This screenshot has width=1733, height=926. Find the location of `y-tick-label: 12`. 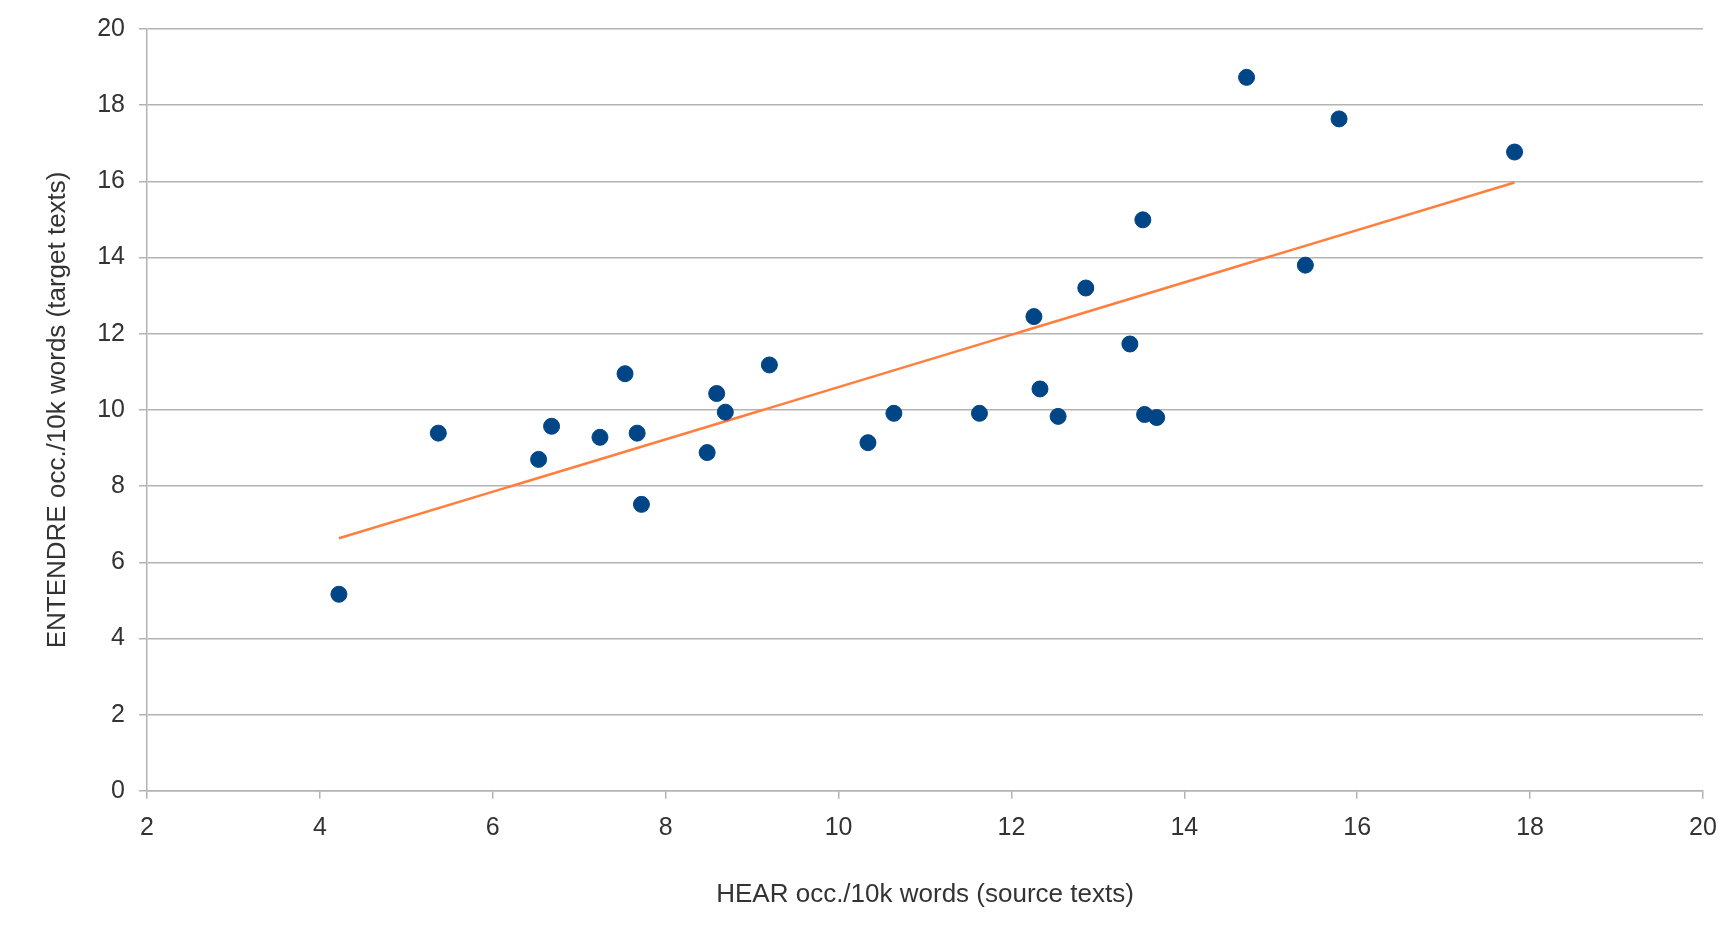

y-tick-label: 12 is located at coordinates (111, 331).